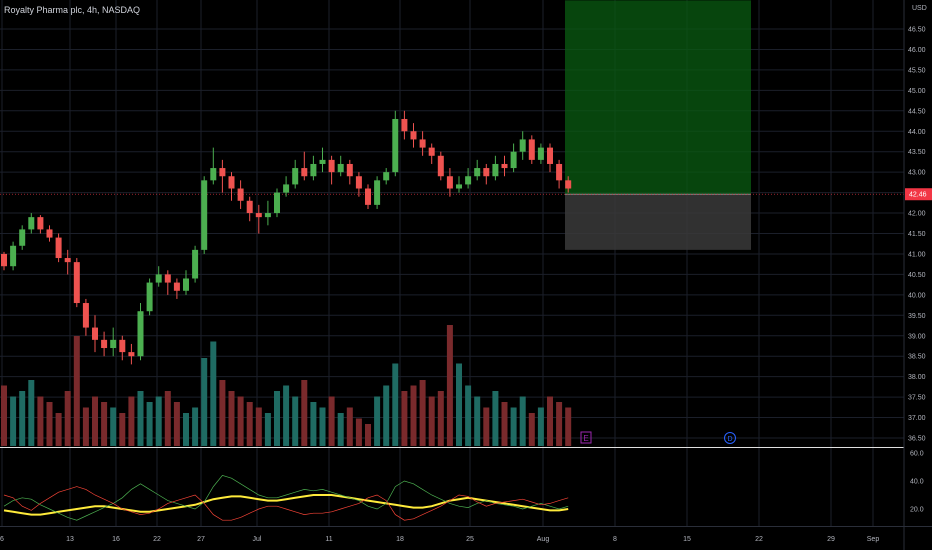  What do you see at coordinates (2, 539) in the screenshot?
I see `date-tick-label: 6` at bounding box center [2, 539].